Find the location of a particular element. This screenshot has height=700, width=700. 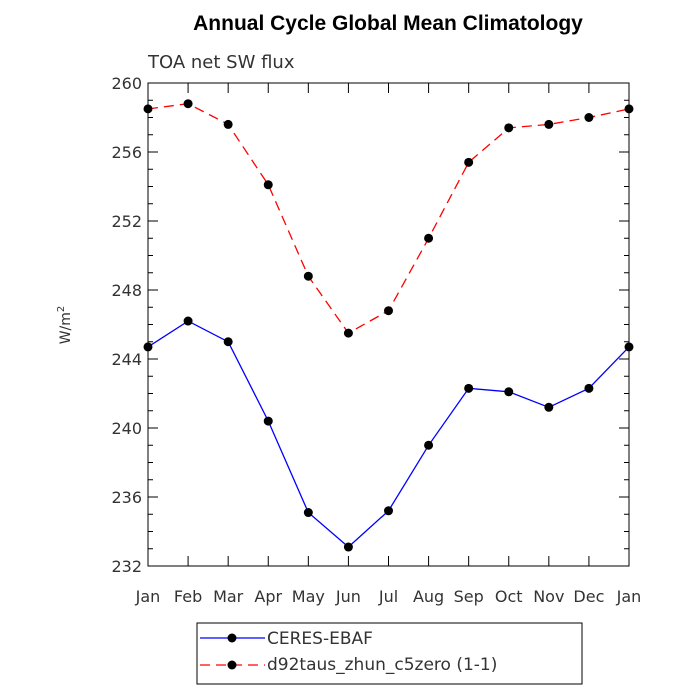

x-tick-label: Jul is located at coordinates (388, 596).